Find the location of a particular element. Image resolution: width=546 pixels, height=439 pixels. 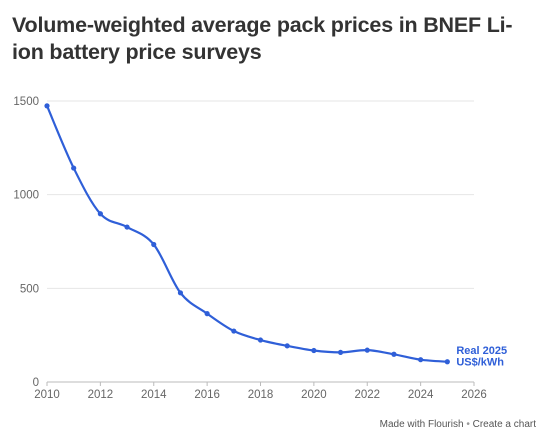

data-point-2015 is located at coordinates (180, 293).